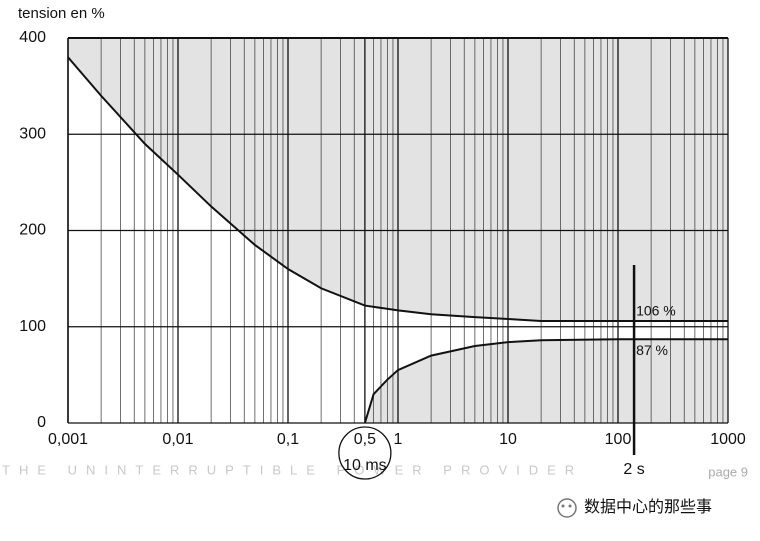 The image size is (760, 541). Describe the element at coordinates (618, 439) in the screenshot. I see `x-tick-label: 100` at that location.